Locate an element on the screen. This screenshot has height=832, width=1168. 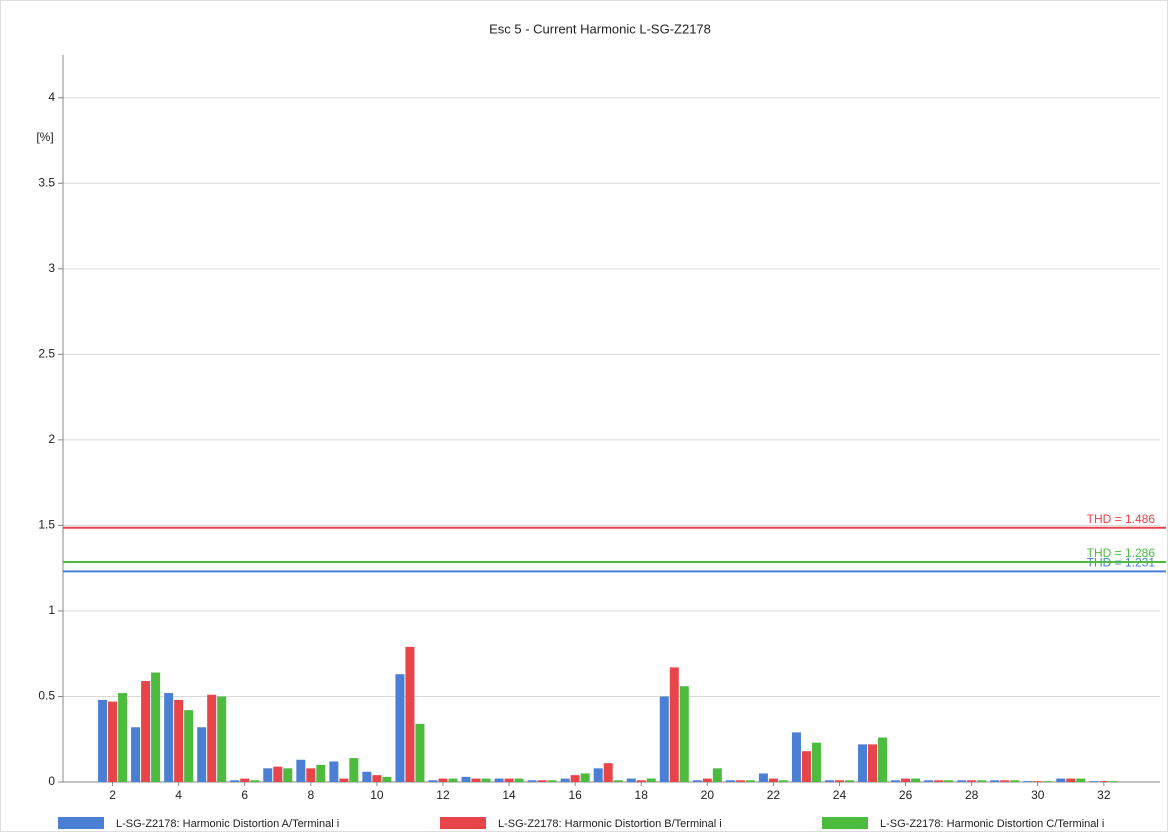
y-axis-label: [%] is located at coordinates (44, 137).